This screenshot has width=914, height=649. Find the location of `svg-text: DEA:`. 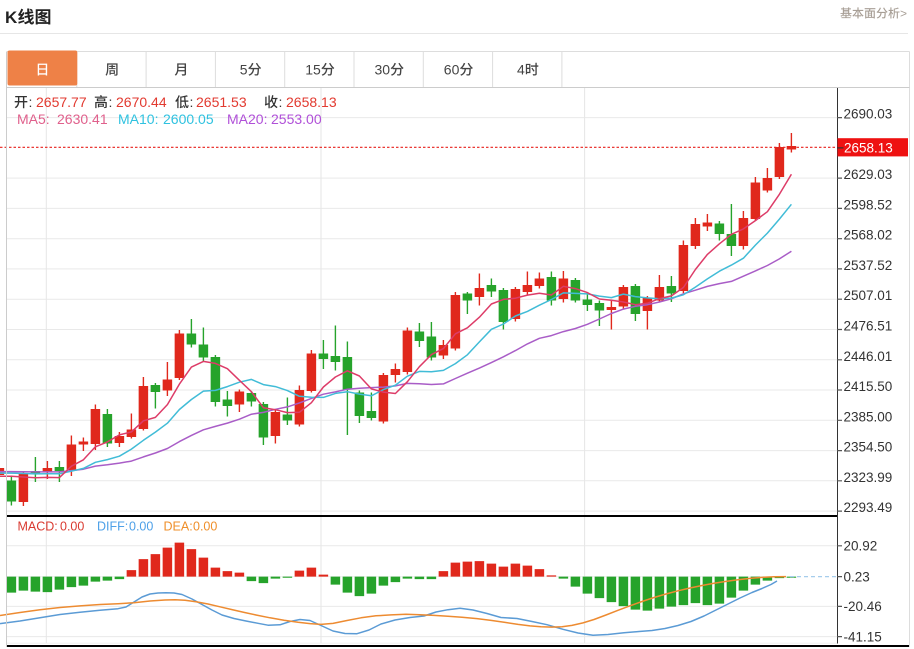

svg-text: DEA: is located at coordinates (178, 527).